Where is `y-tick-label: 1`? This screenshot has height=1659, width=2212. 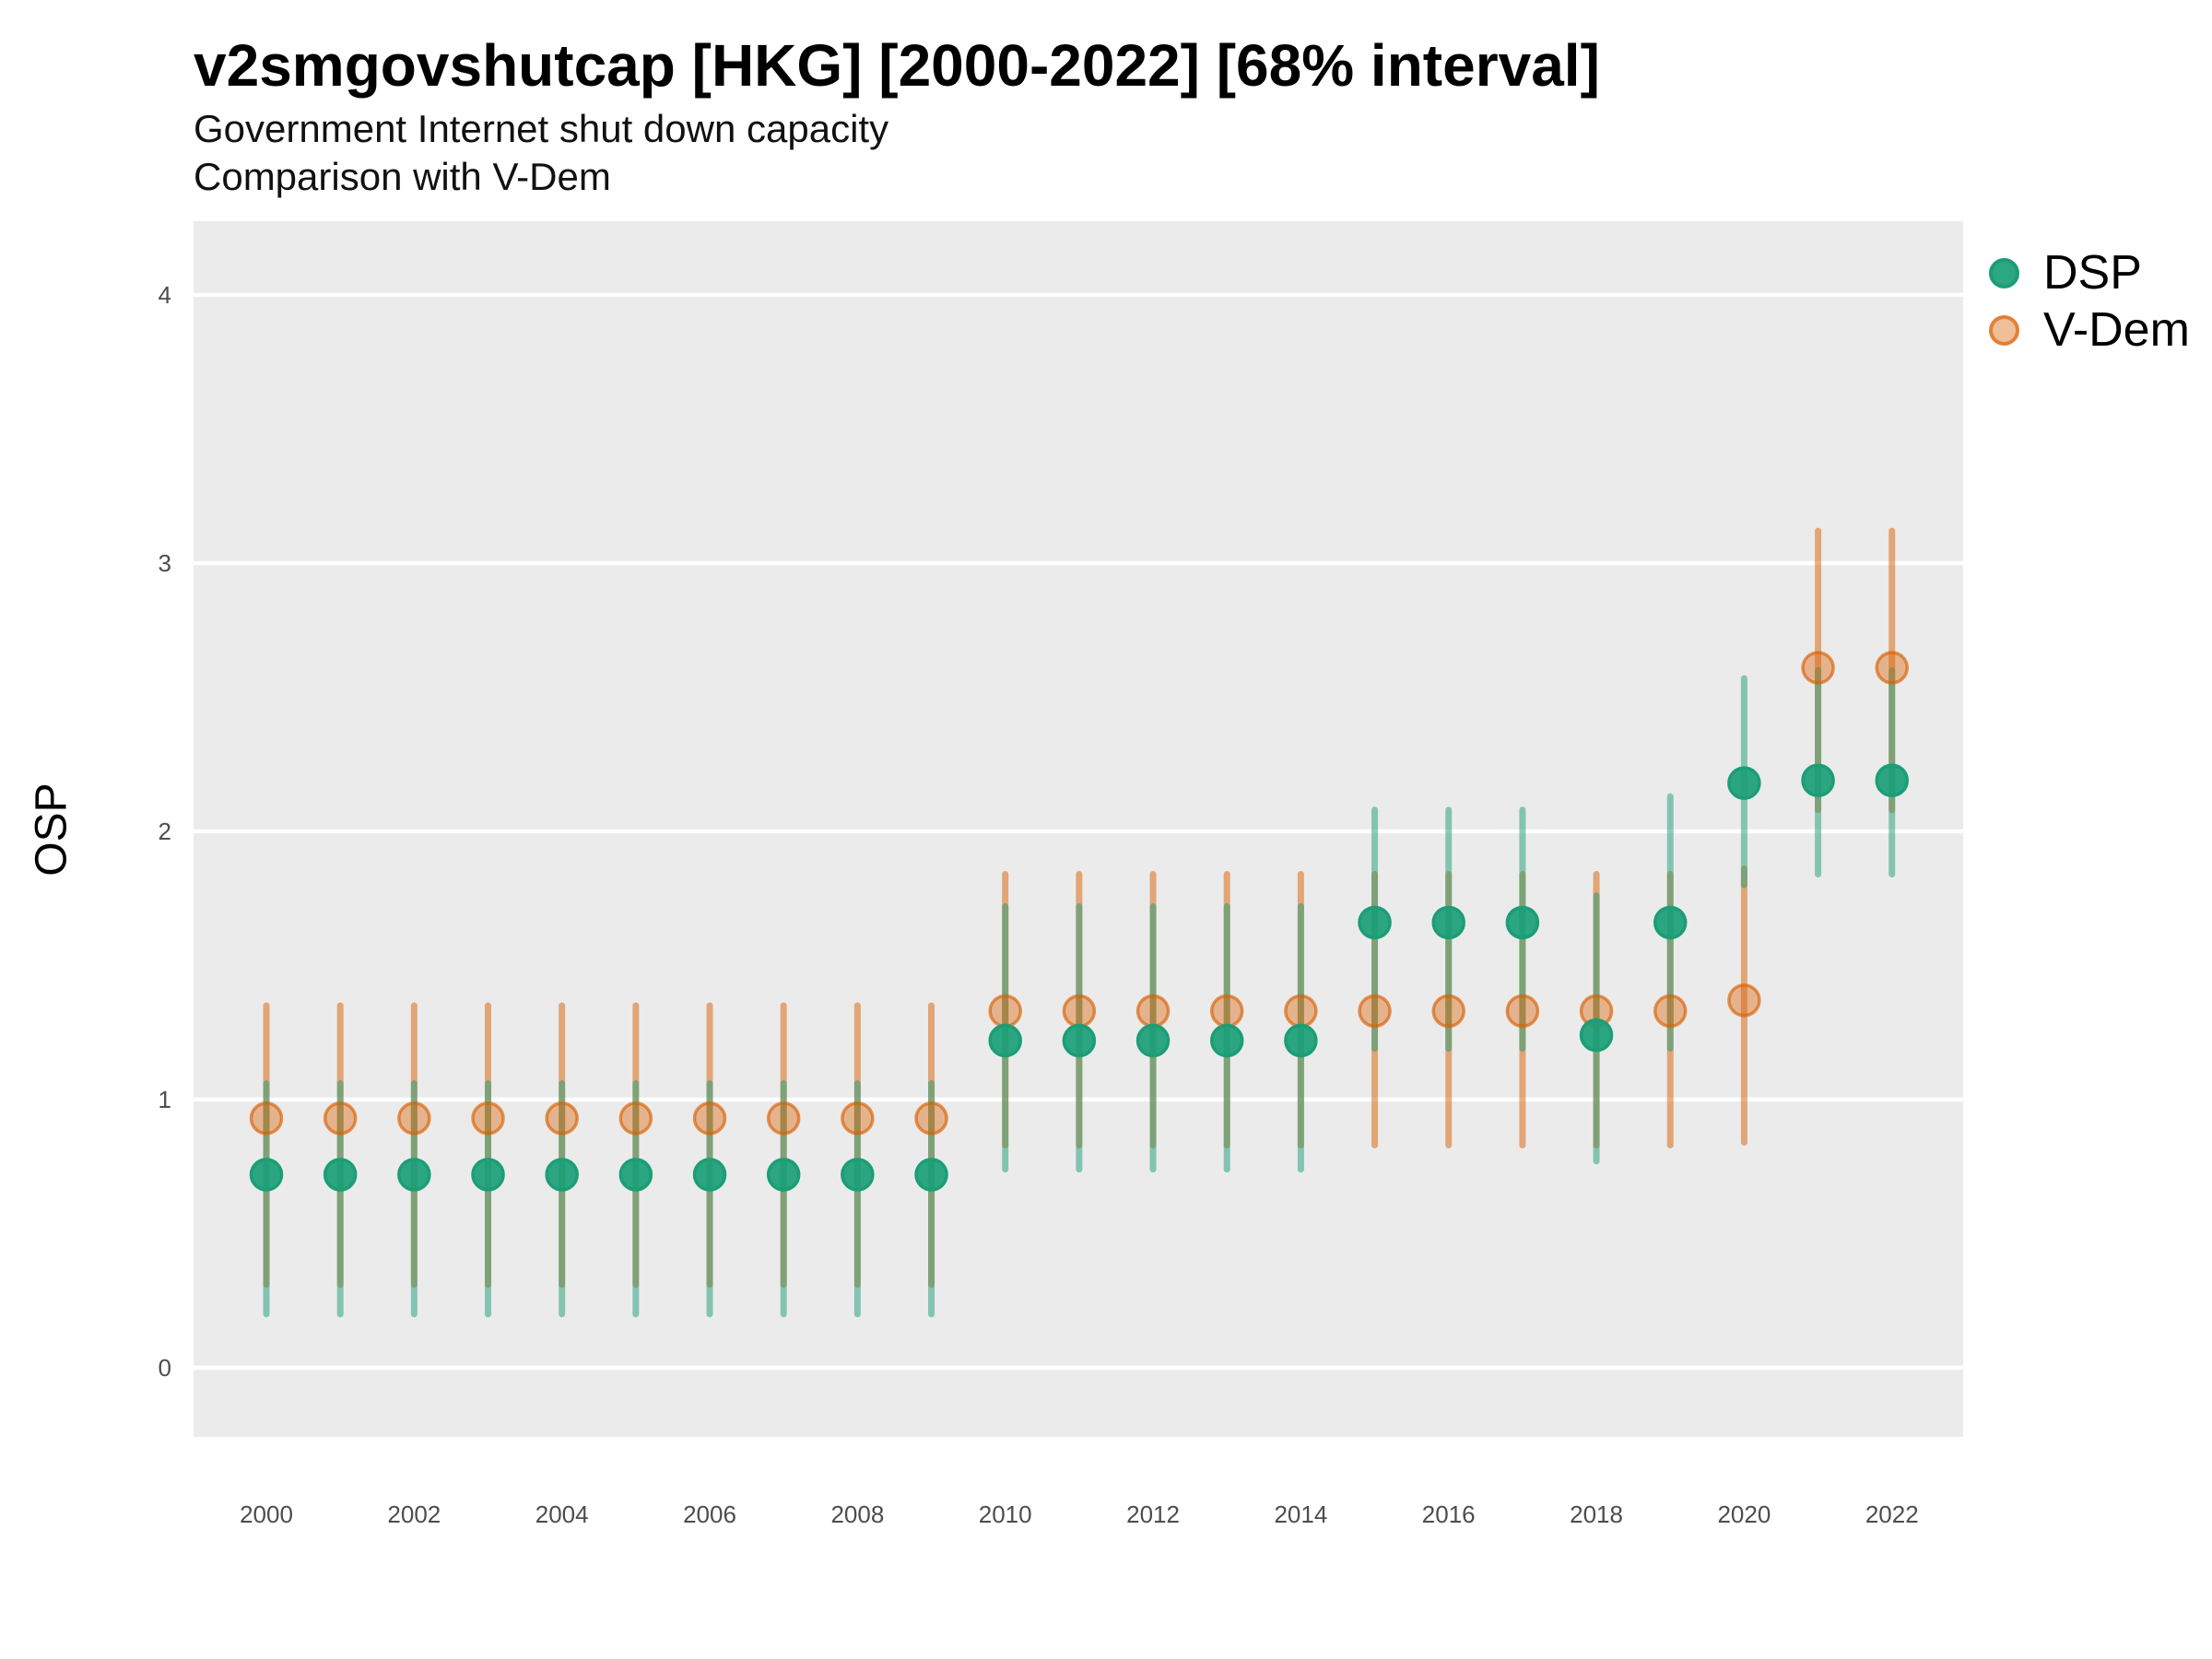 y-tick-label: 1 is located at coordinates (165, 1099).